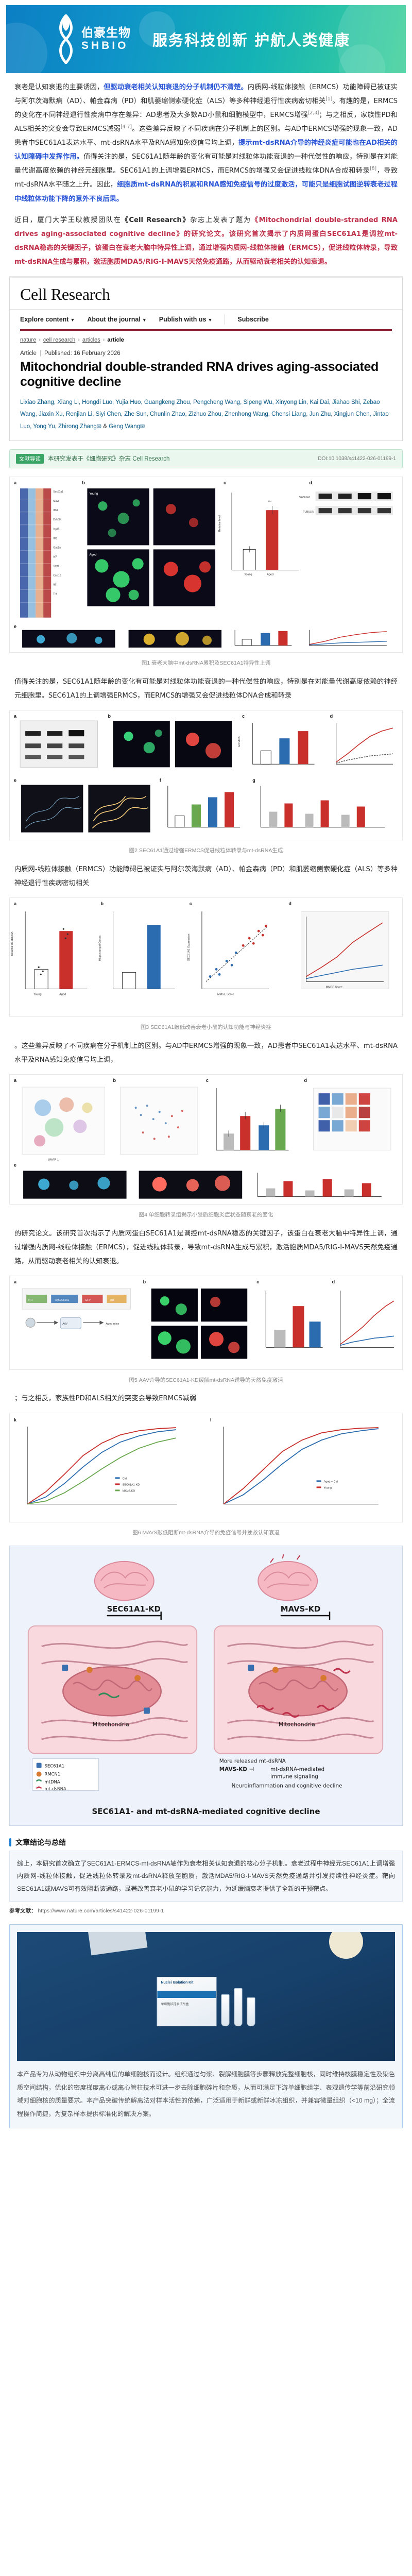  I want to click on svg-text: k, so click(15, 1419).